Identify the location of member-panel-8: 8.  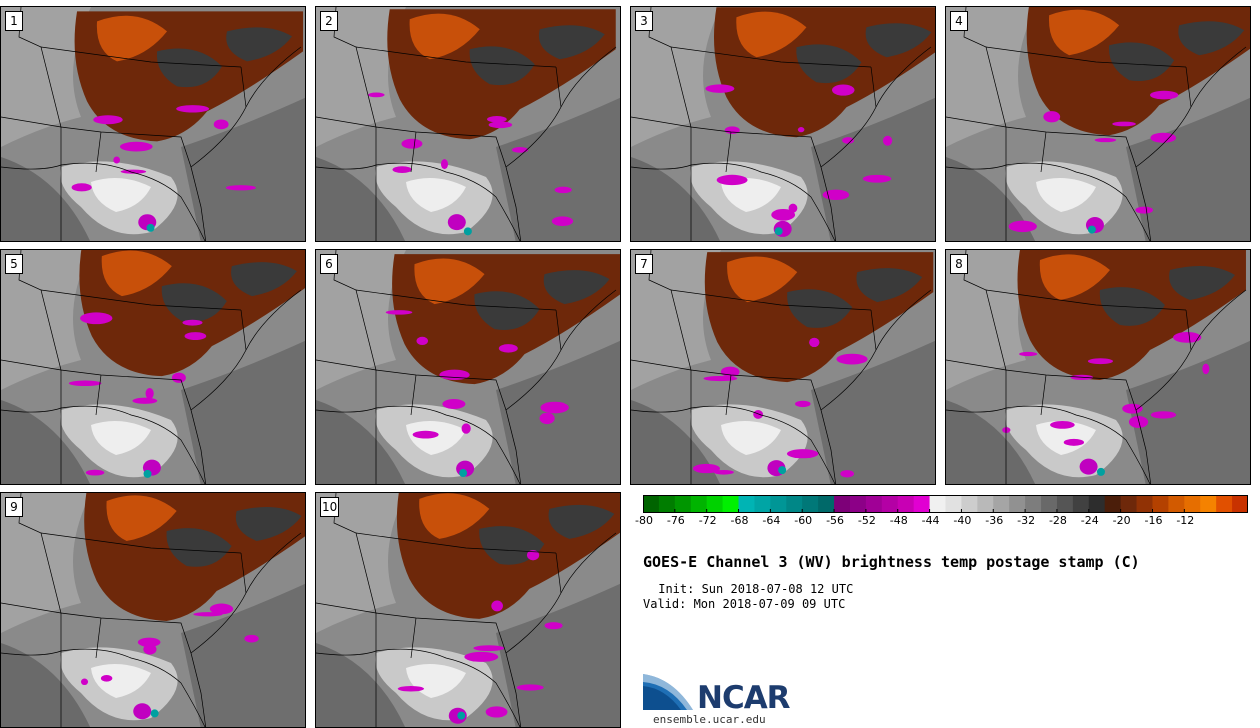
(1098, 367).